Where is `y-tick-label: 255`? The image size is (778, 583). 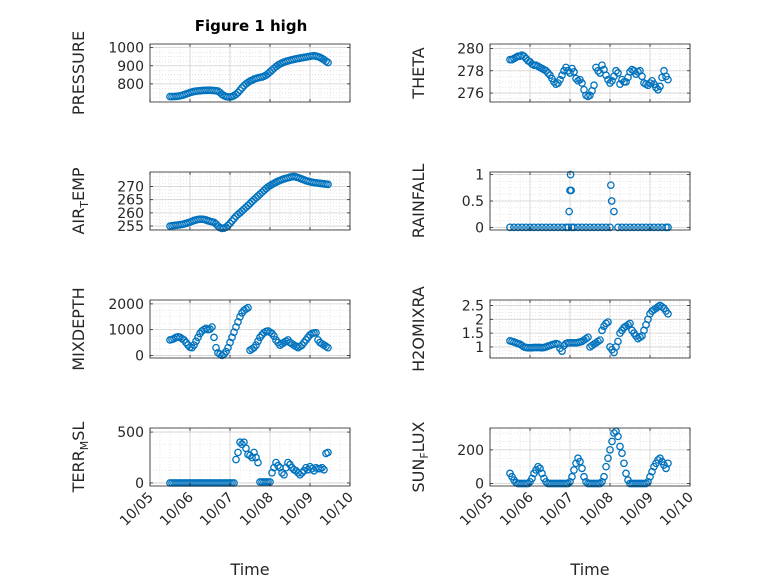 y-tick-label: 255 is located at coordinates (130, 227).